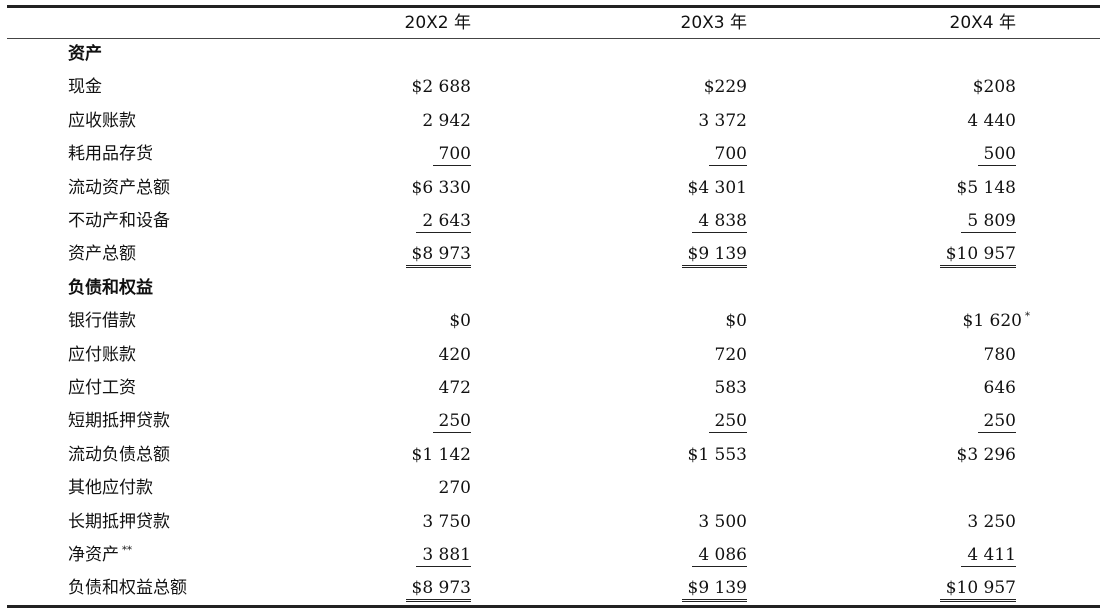  Describe the element at coordinates (553, 588) in the screenshot. I see `table-row: 负债和权益总额 $8 973 $9 139 $10 957` at that location.